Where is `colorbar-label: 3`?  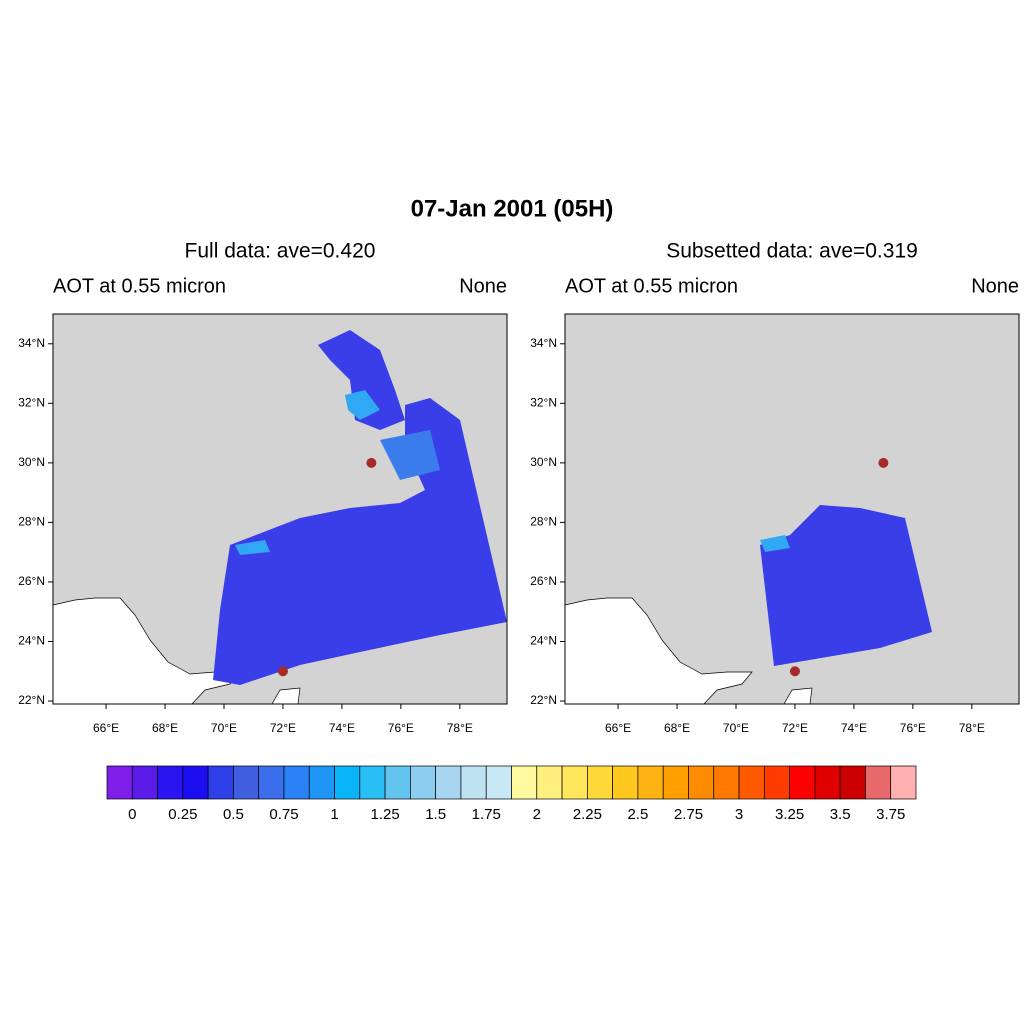
colorbar-label: 3 is located at coordinates (739, 814).